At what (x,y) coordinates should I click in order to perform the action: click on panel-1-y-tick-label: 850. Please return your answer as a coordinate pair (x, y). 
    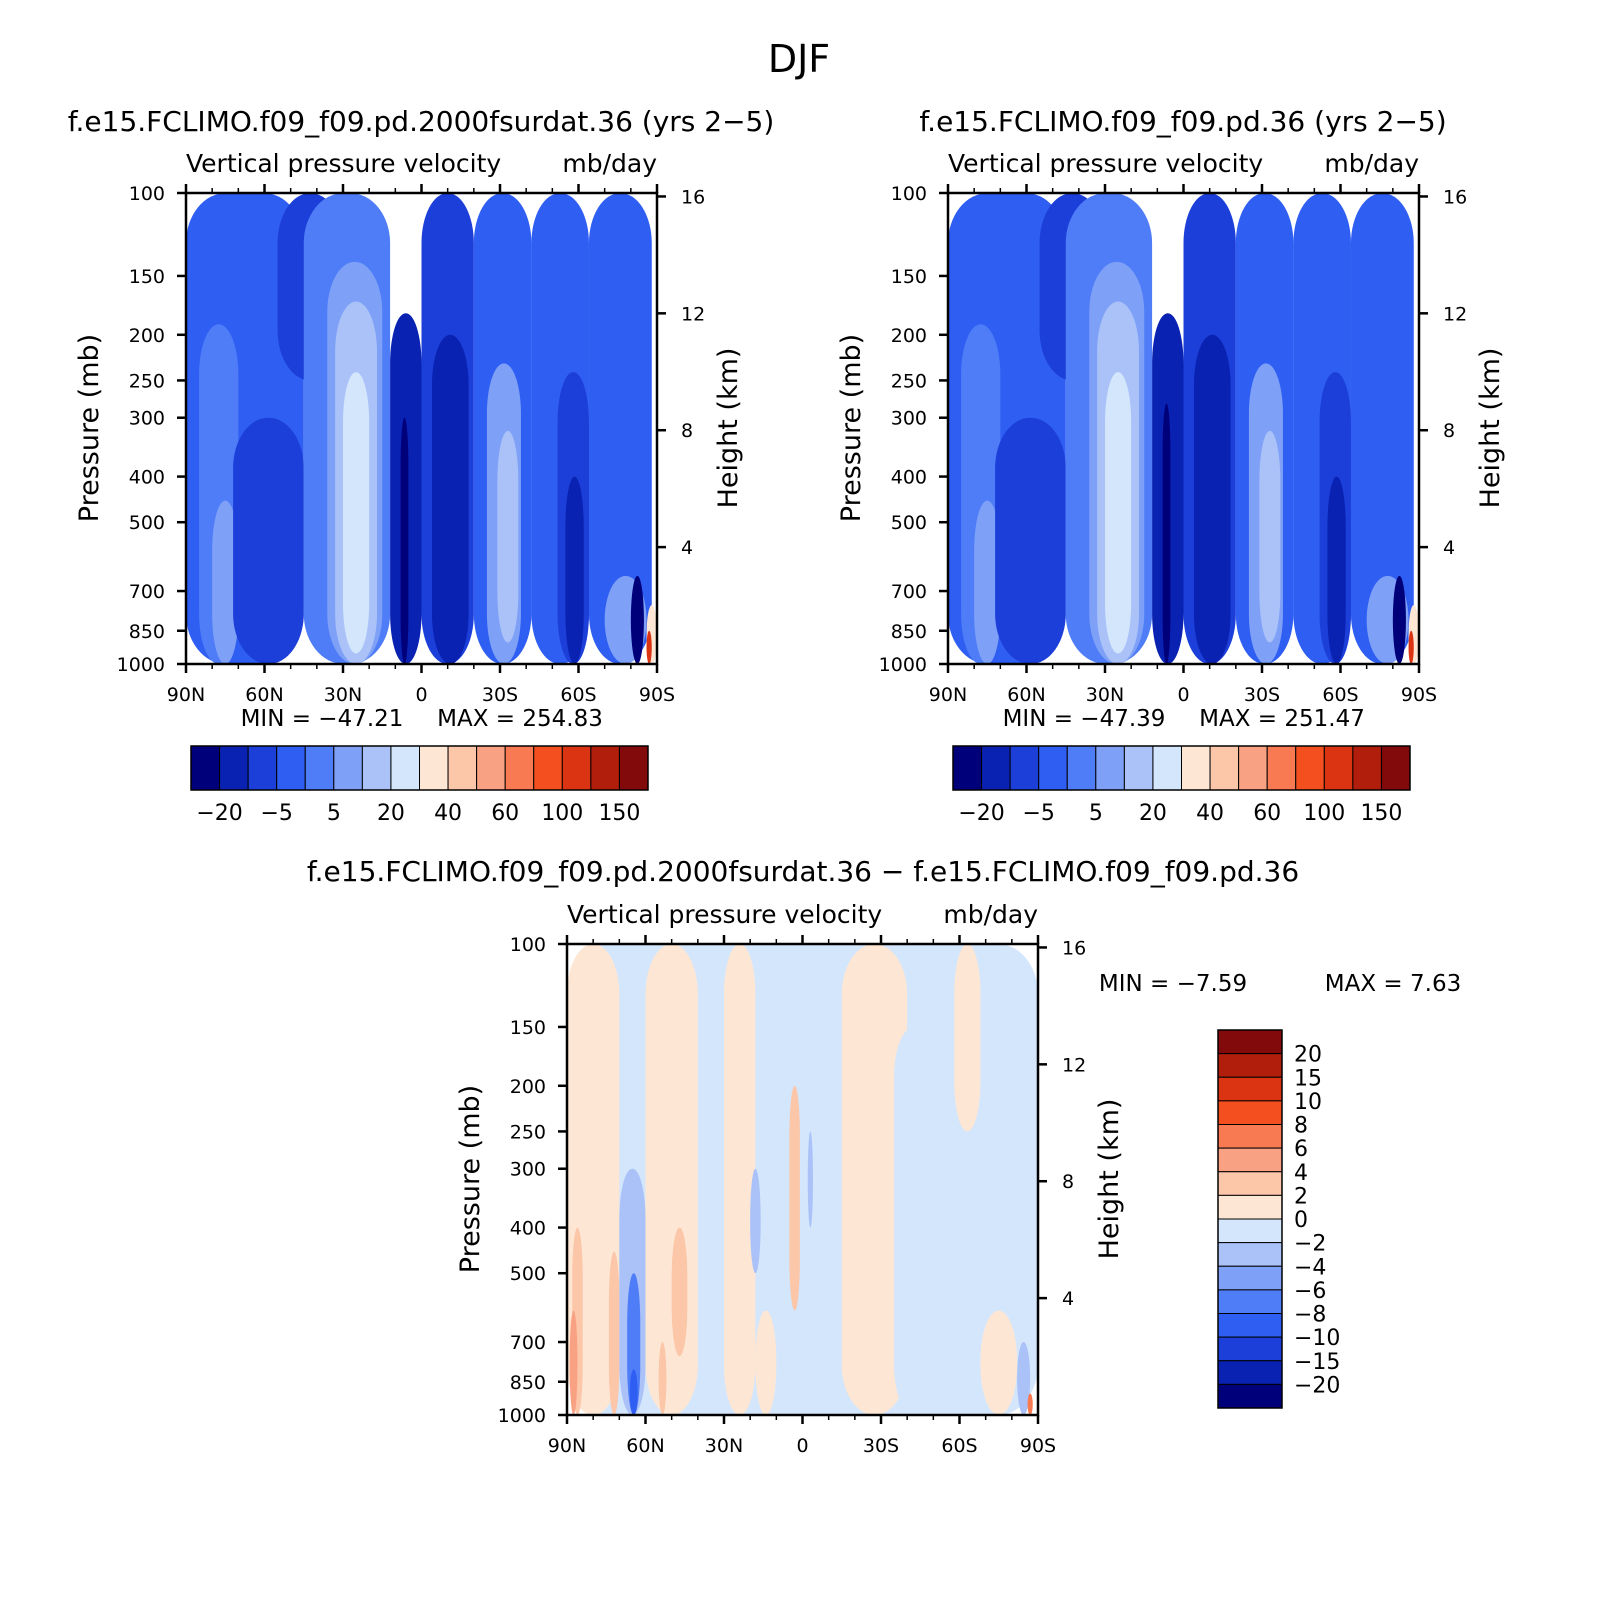
    Looking at the image, I should click on (147, 632).